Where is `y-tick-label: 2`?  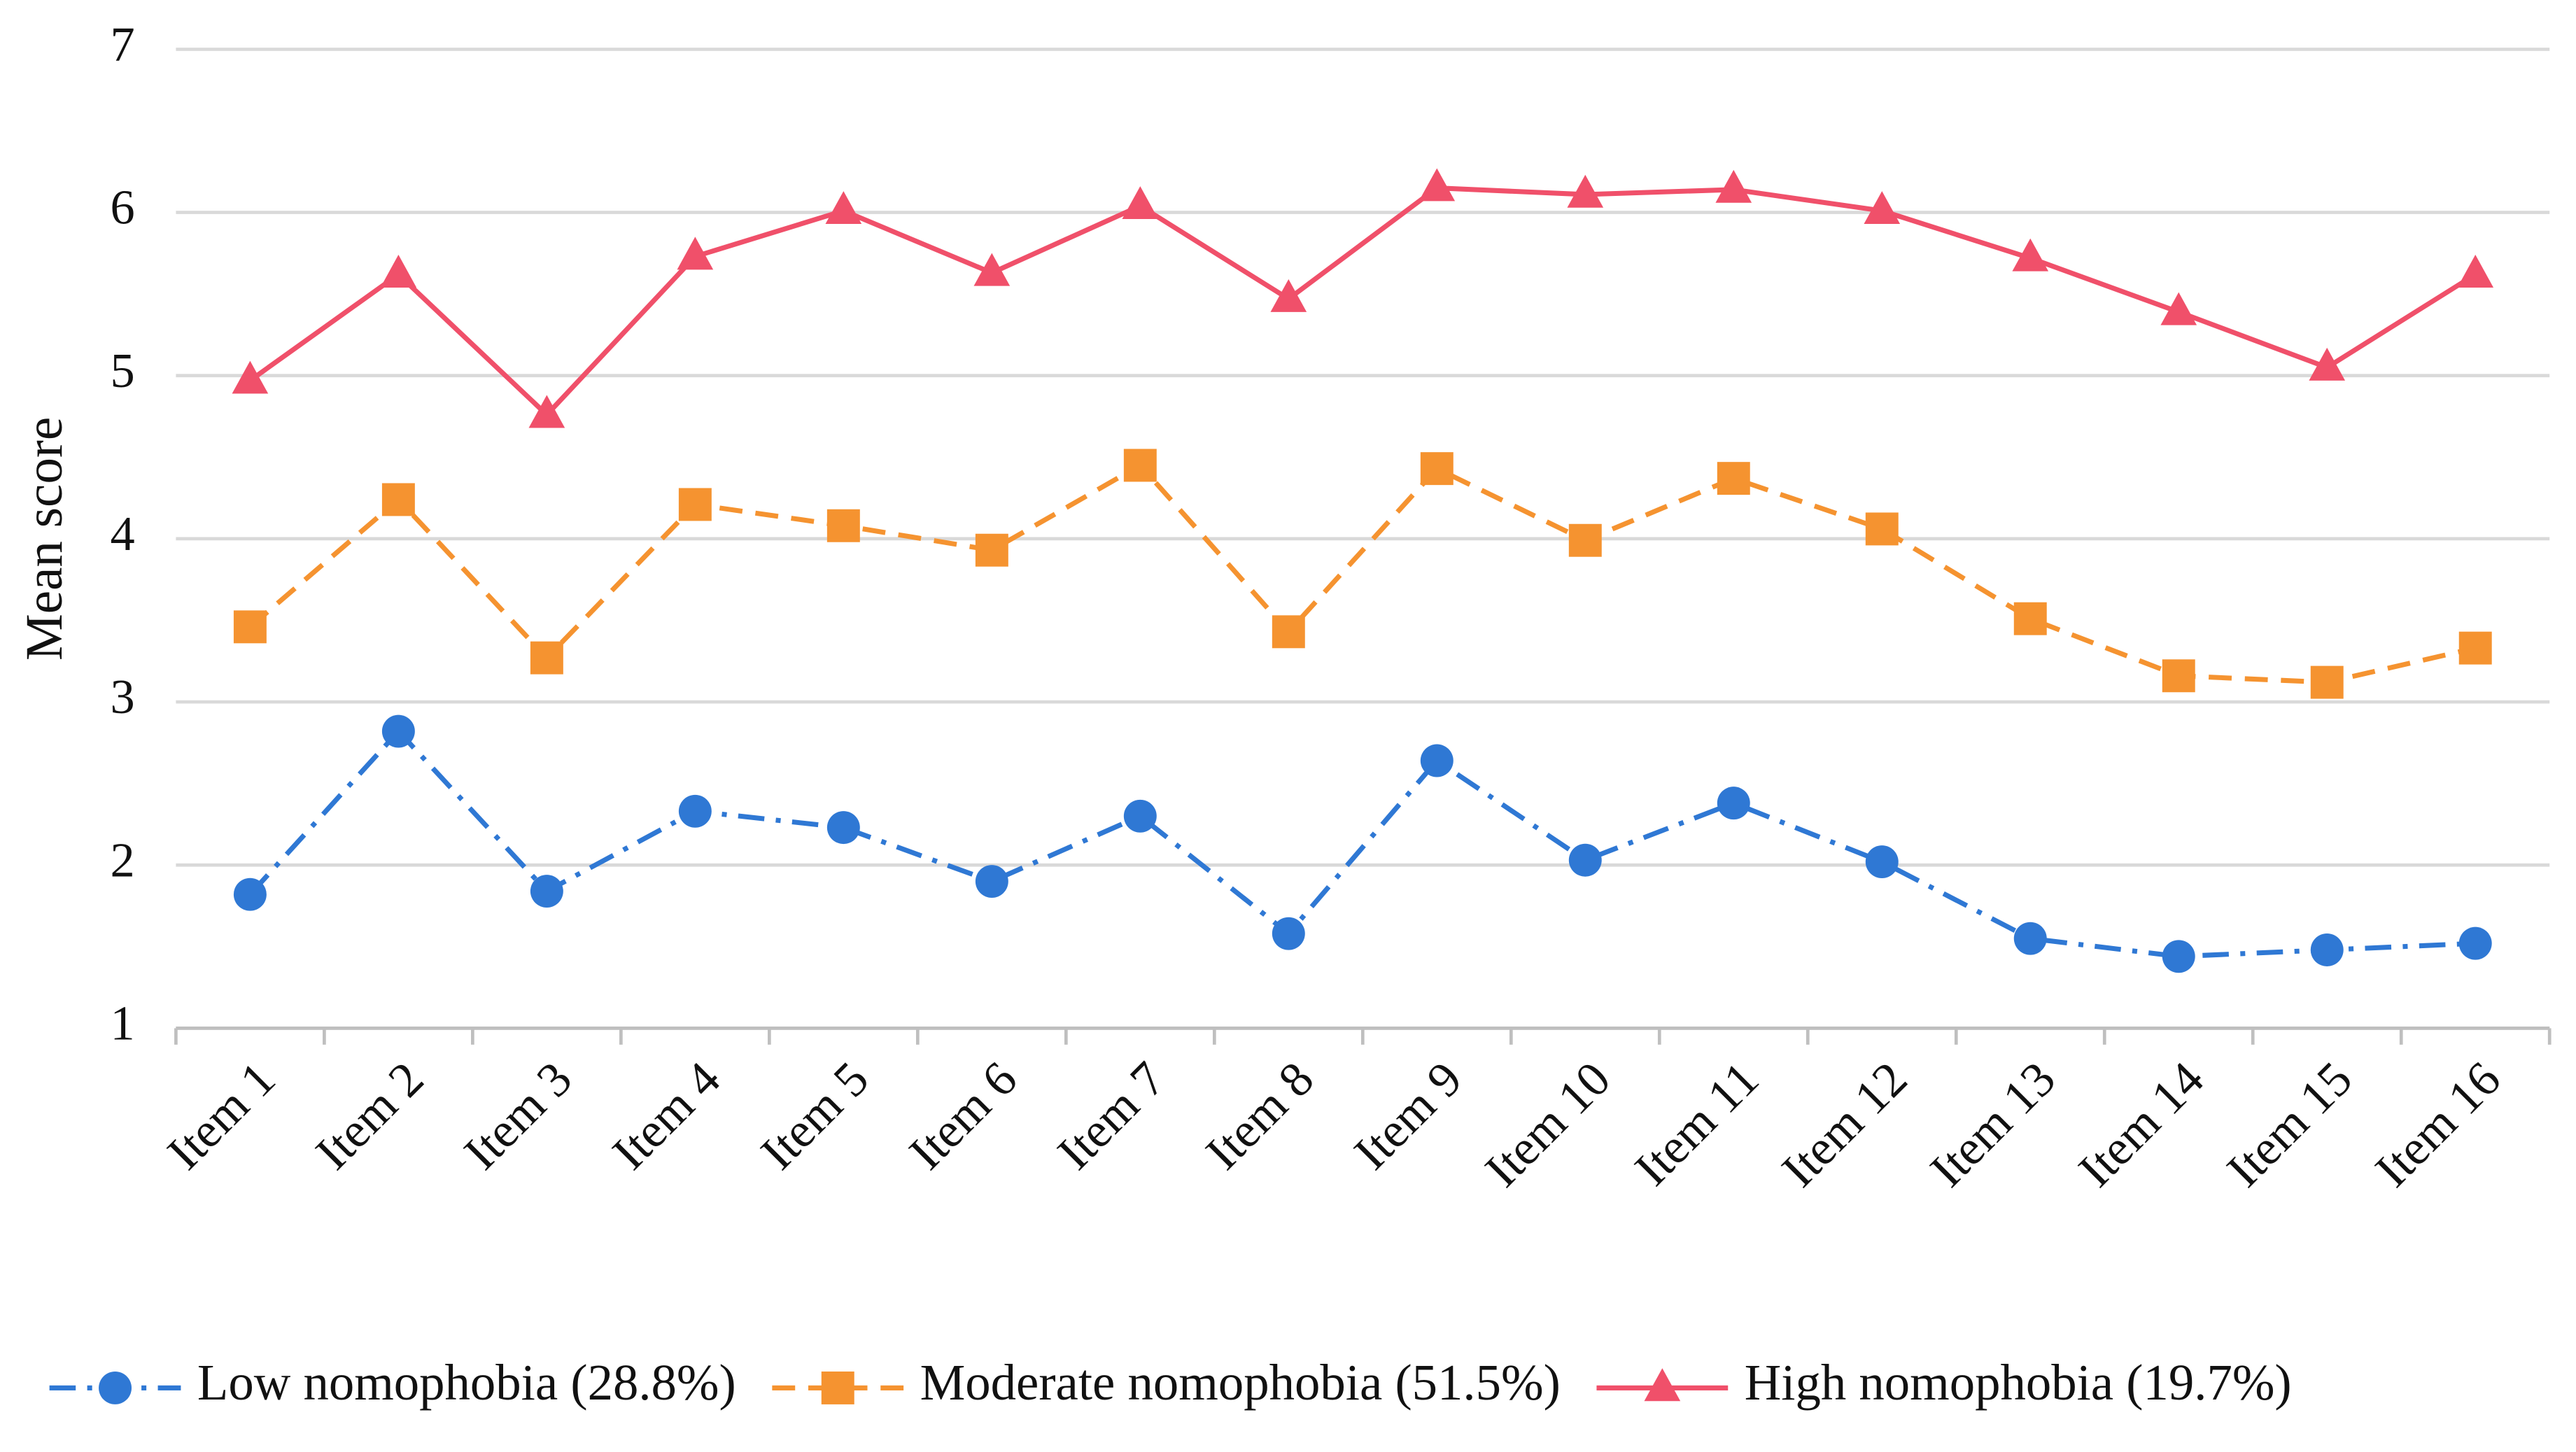 y-tick-label: 2 is located at coordinates (123, 860).